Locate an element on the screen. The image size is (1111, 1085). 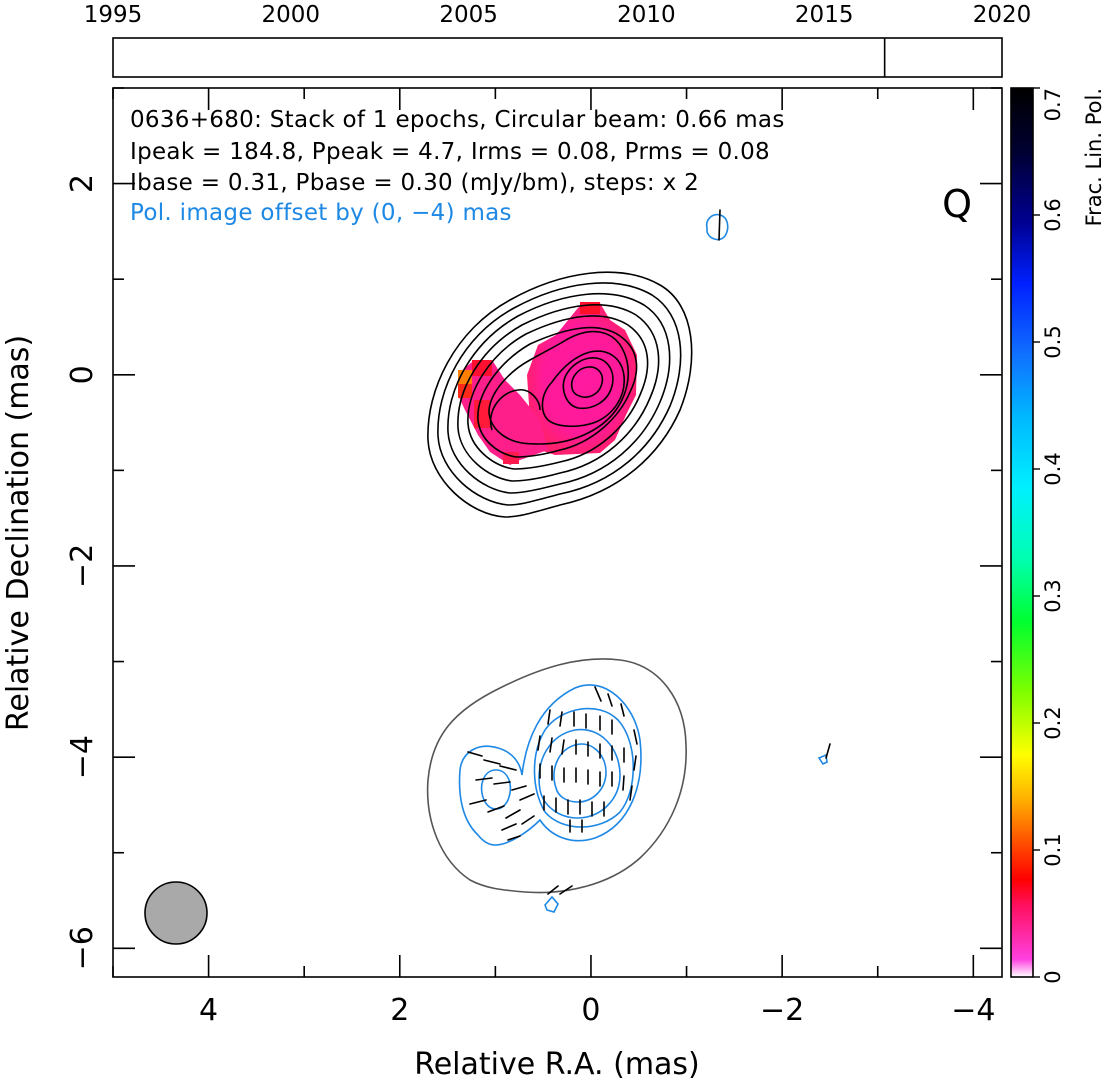
pol-blob-tail is located at coordinates (503, 412).